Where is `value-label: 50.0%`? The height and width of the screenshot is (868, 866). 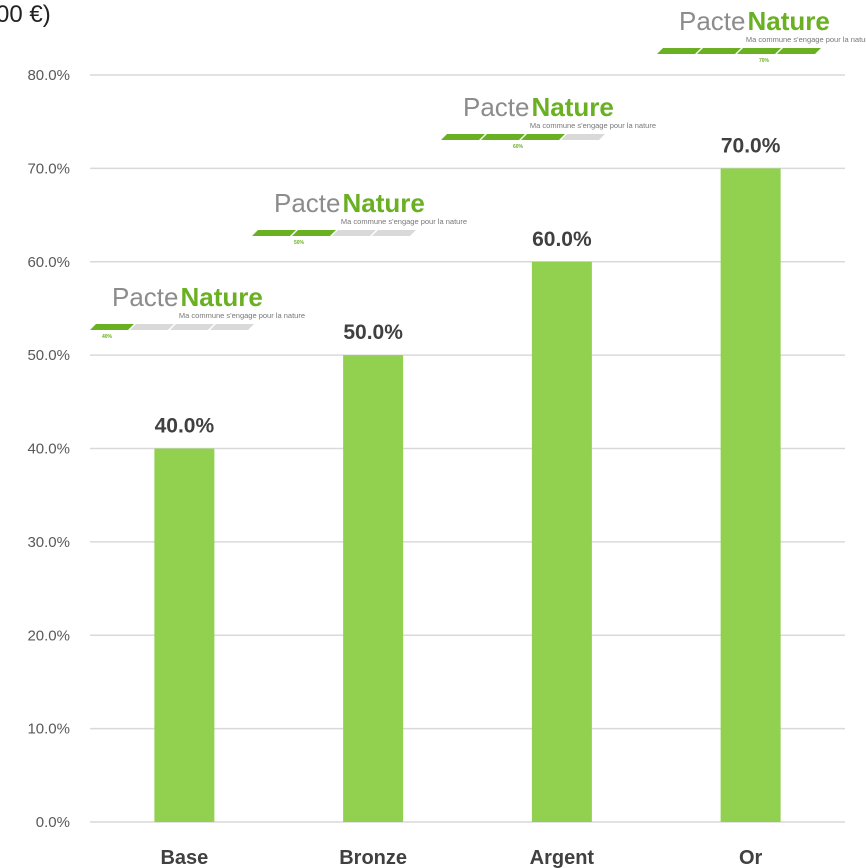 value-label: 50.0% is located at coordinates (373, 332).